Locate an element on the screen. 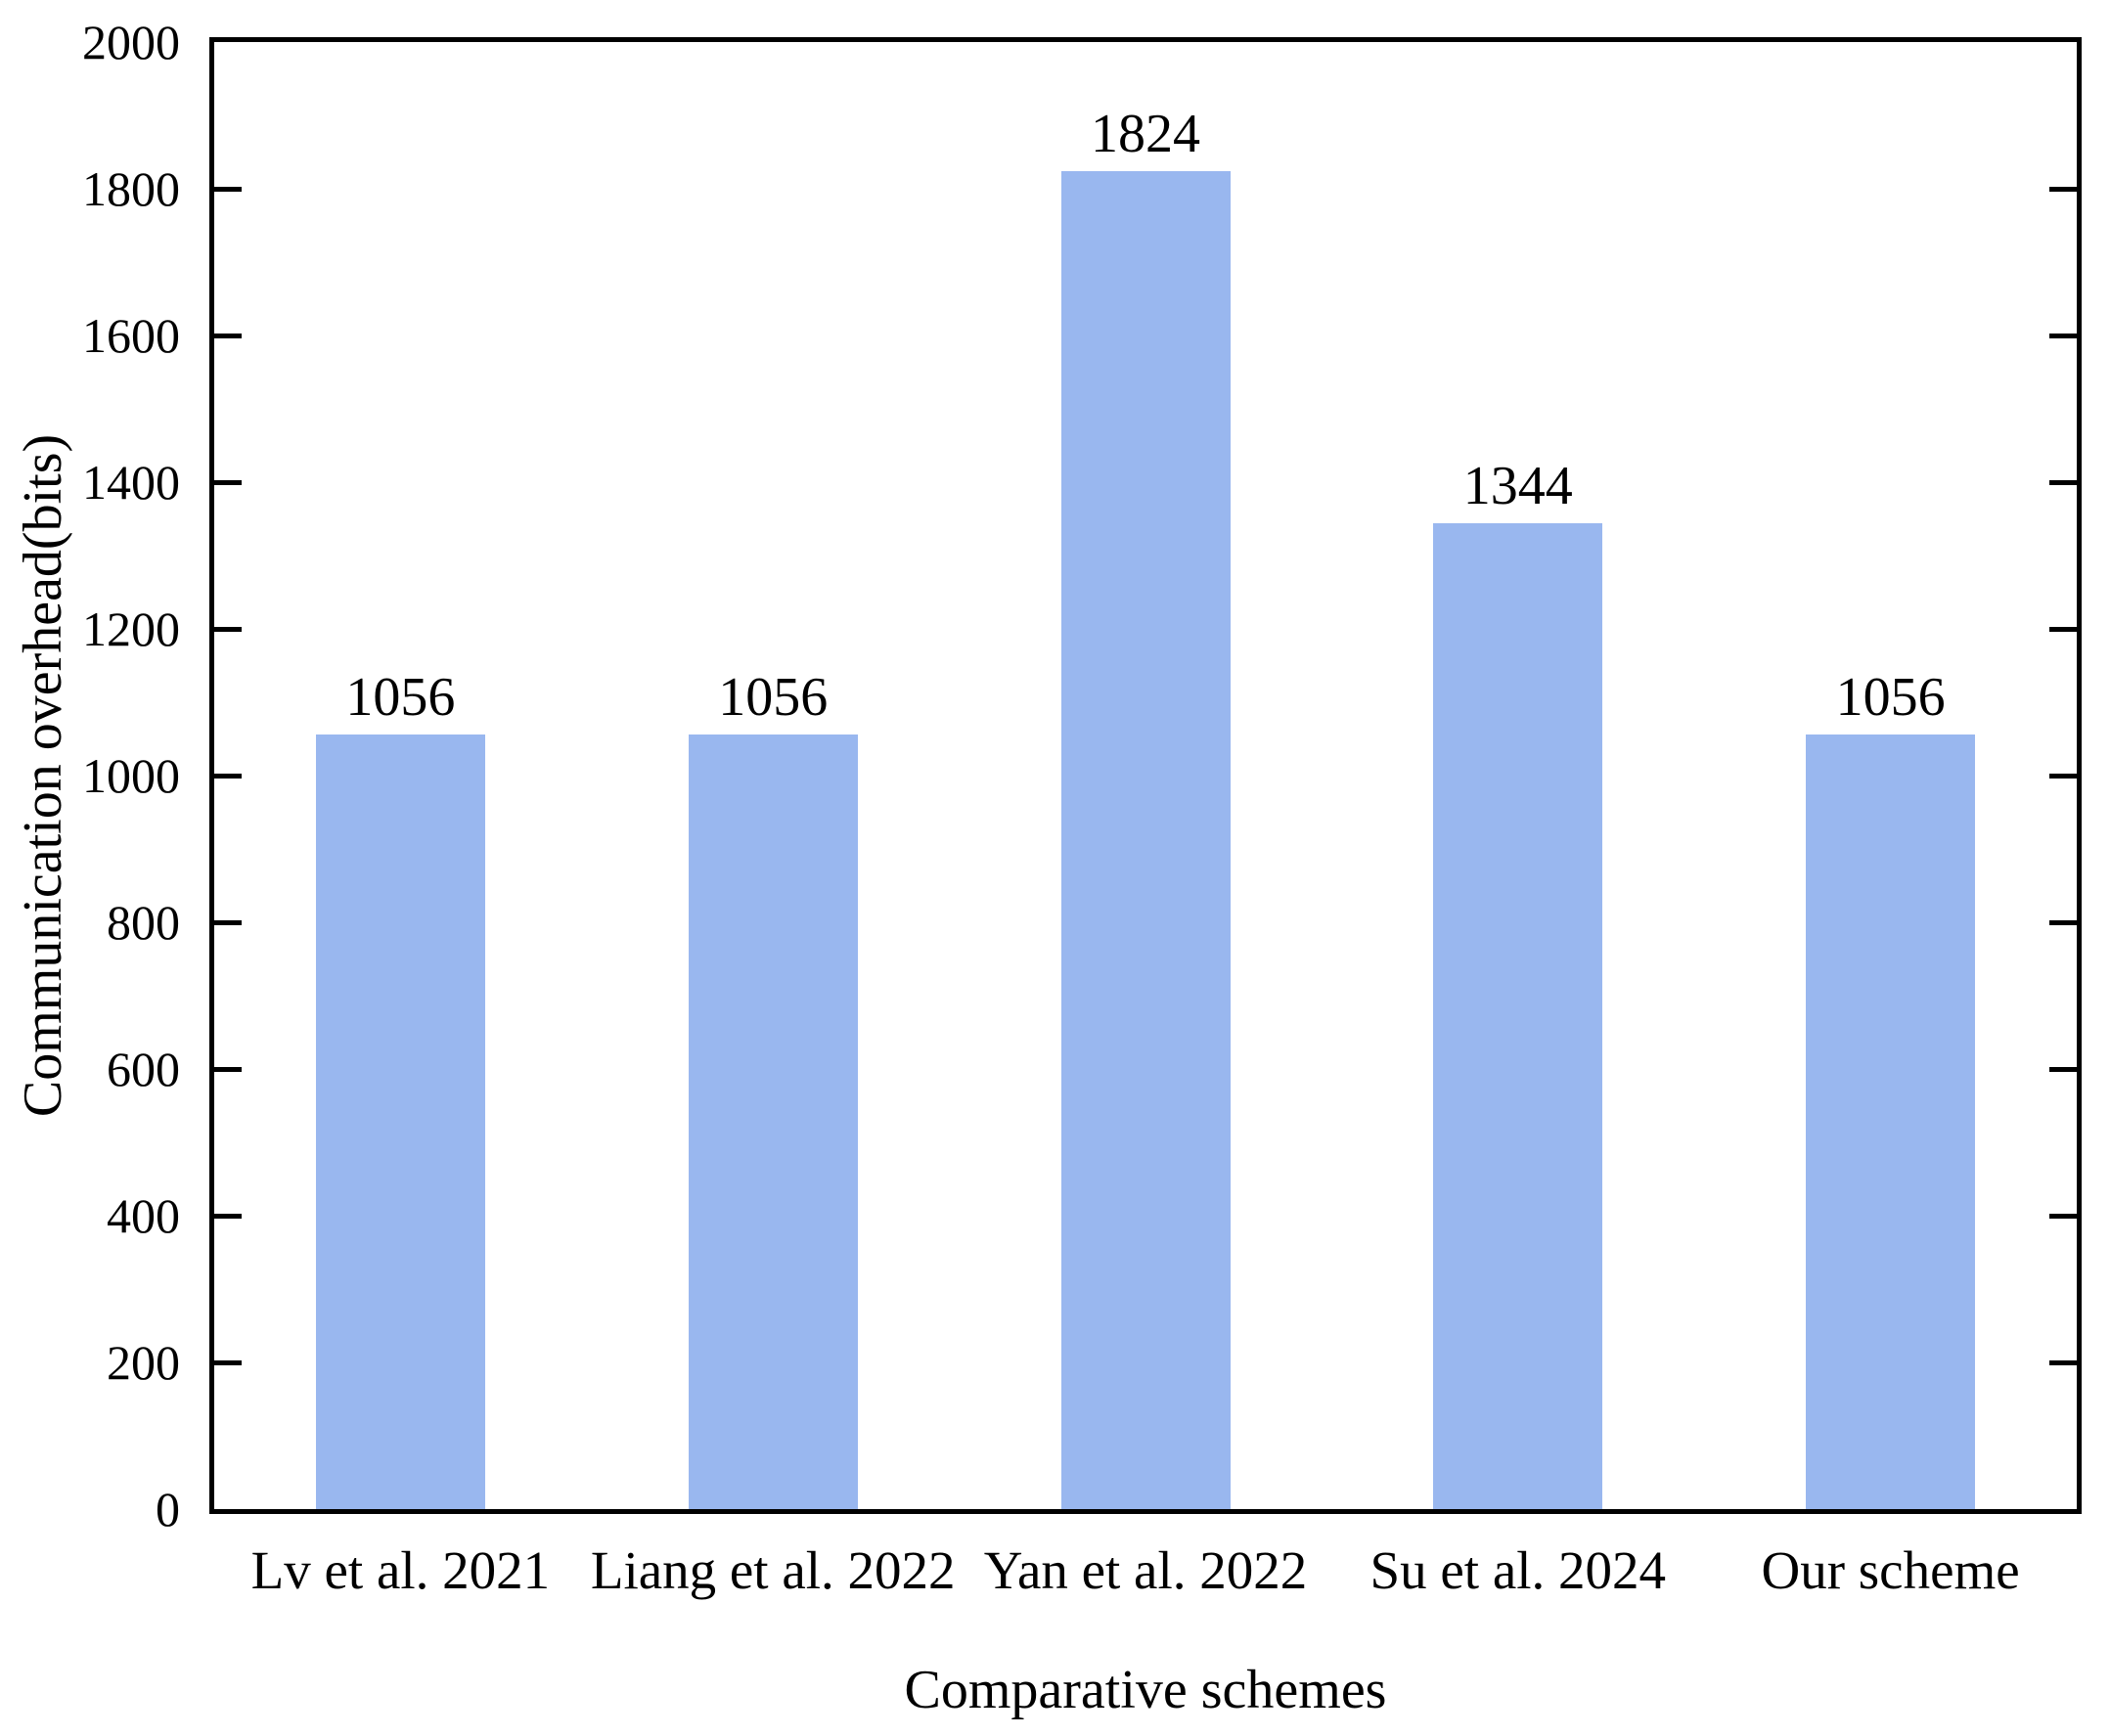 The width and height of the screenshot is (2110, 1736). y-axis-tick-label: 1000 is located at coordinates (131, 775).